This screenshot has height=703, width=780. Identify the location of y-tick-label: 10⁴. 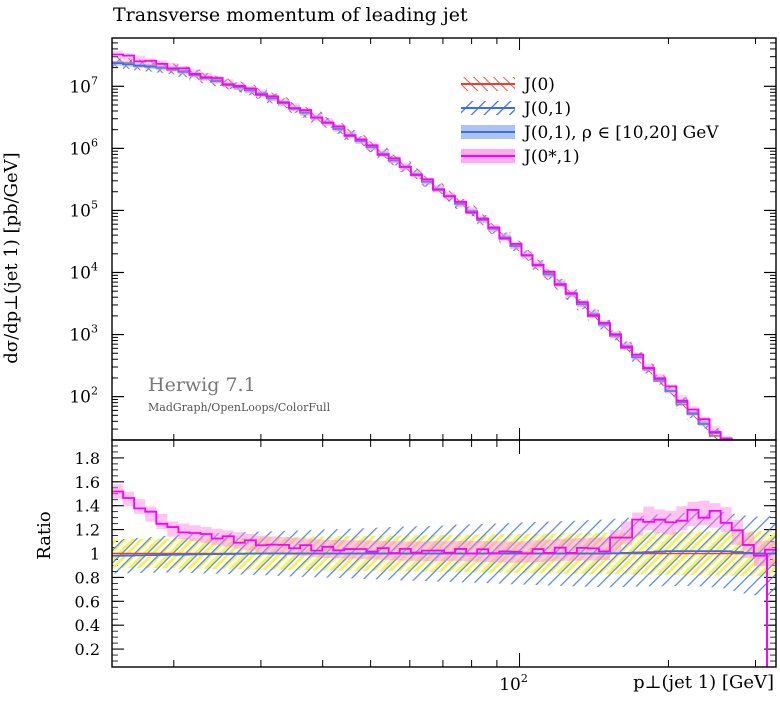
(83, 271).